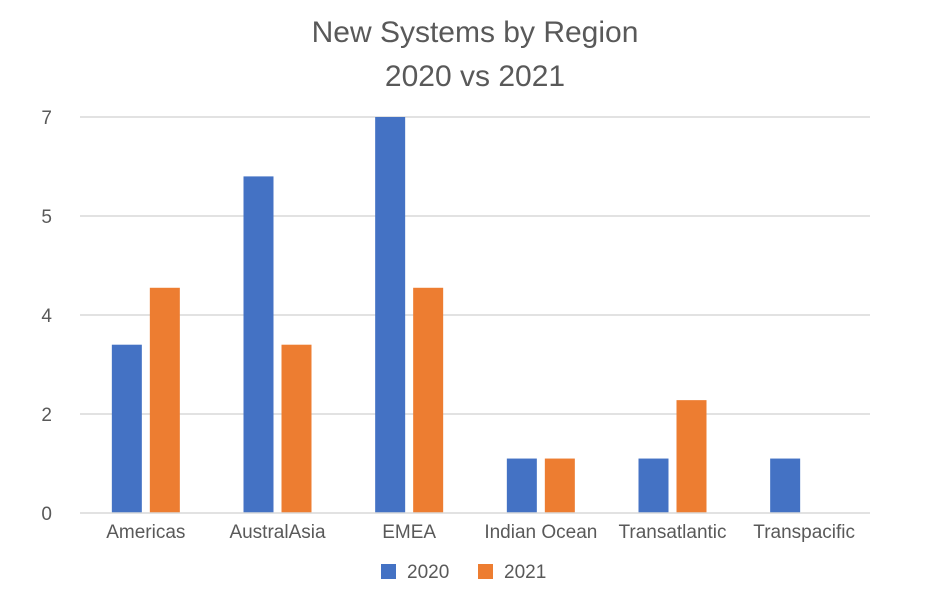 This screenshot has height=610, width=932. I want to click on legend: 2020 2021, so click(463, 572).